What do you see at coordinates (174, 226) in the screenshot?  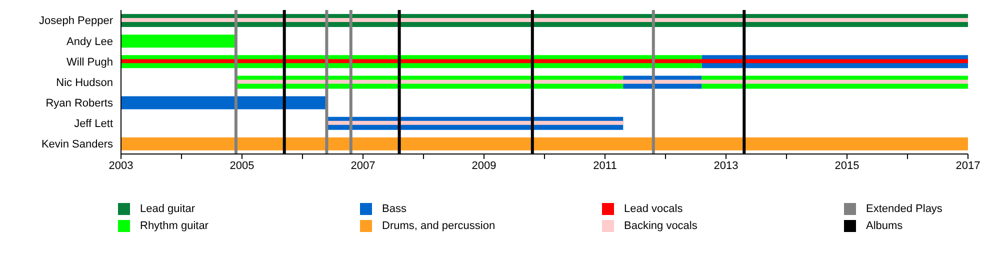 I see `legend-label: Rhythm guitar` at bounding box center [174, 226].